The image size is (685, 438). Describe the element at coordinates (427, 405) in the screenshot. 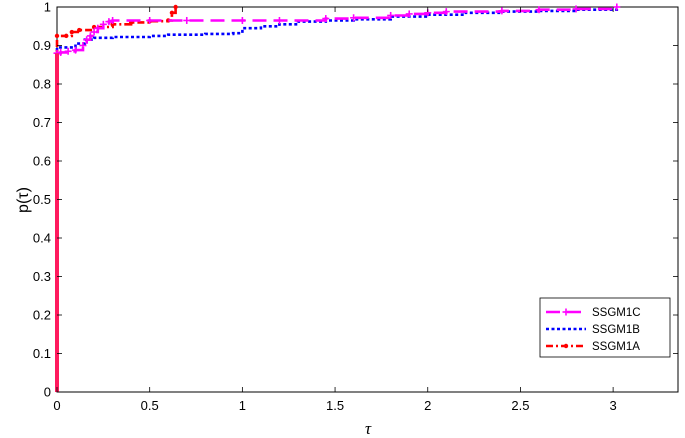

I see `x-tick-label: 2` at that location.